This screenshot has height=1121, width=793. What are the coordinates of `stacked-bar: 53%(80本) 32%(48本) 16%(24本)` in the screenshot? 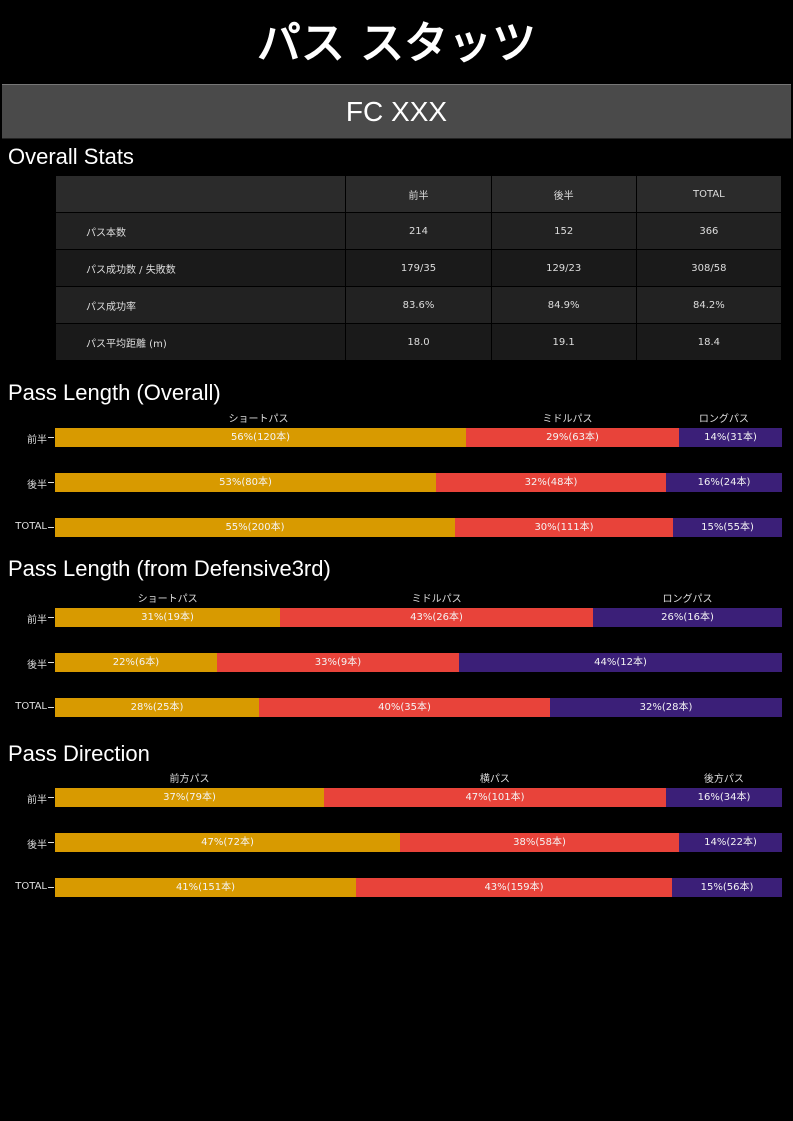 It's located at (418, 482).